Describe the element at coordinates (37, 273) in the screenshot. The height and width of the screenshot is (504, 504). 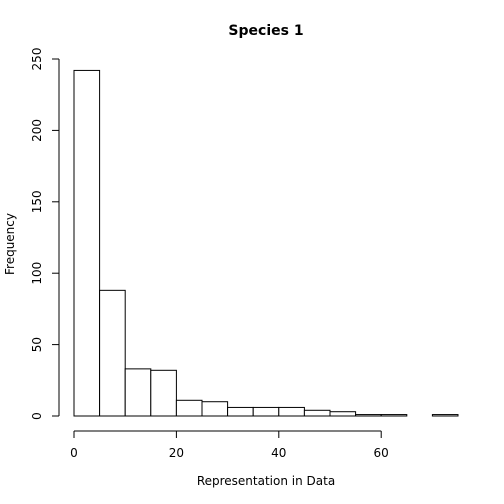
I see `y-tick-label: 100` at that location.